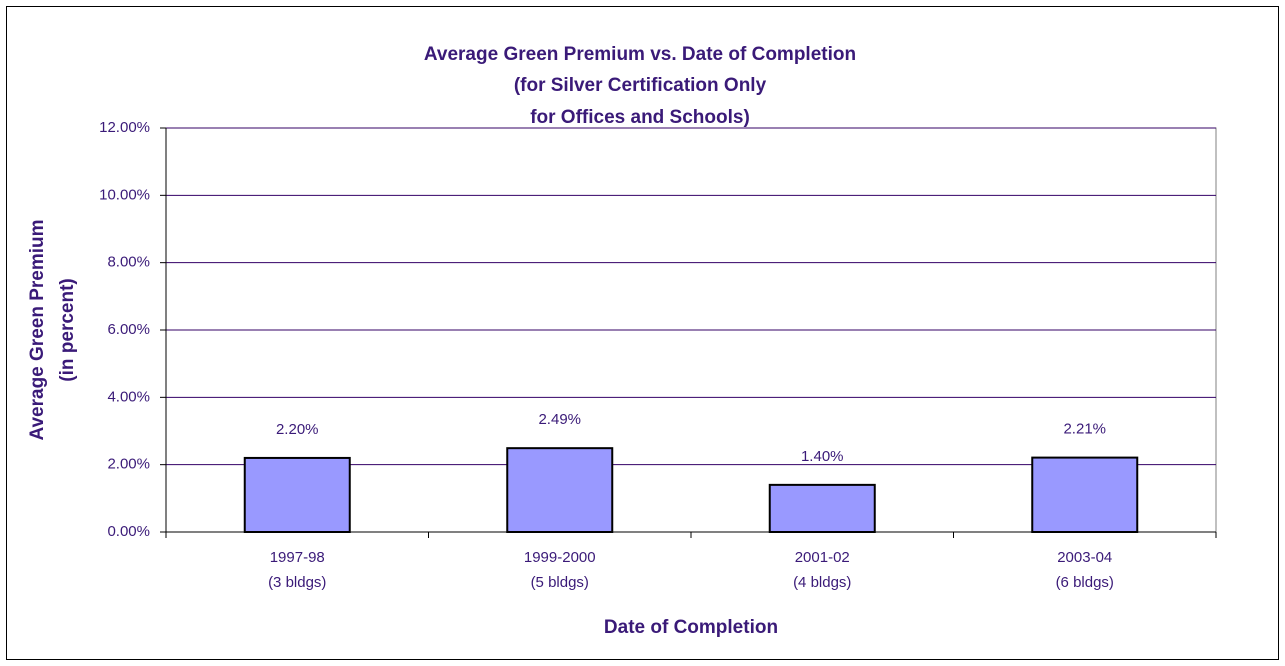  Describe the element at coordinates (1084, 429) in the screenshot. I see `value-label: 2.21%` at that location.